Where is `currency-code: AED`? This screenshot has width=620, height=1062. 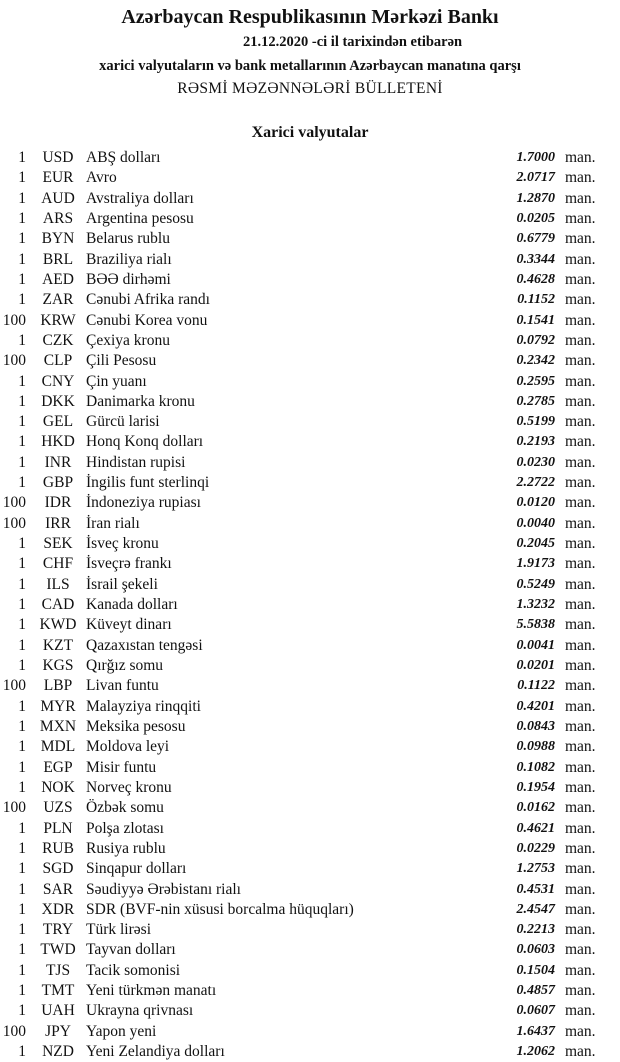
currency-code: AED is located at coordinates (58, 279).